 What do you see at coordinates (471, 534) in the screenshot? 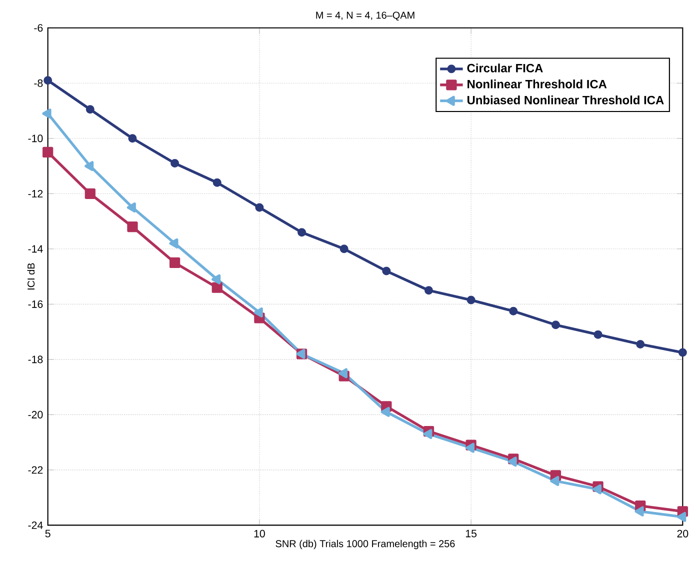
I see `x-tick-label: 15` at bounding box center [471, 534].